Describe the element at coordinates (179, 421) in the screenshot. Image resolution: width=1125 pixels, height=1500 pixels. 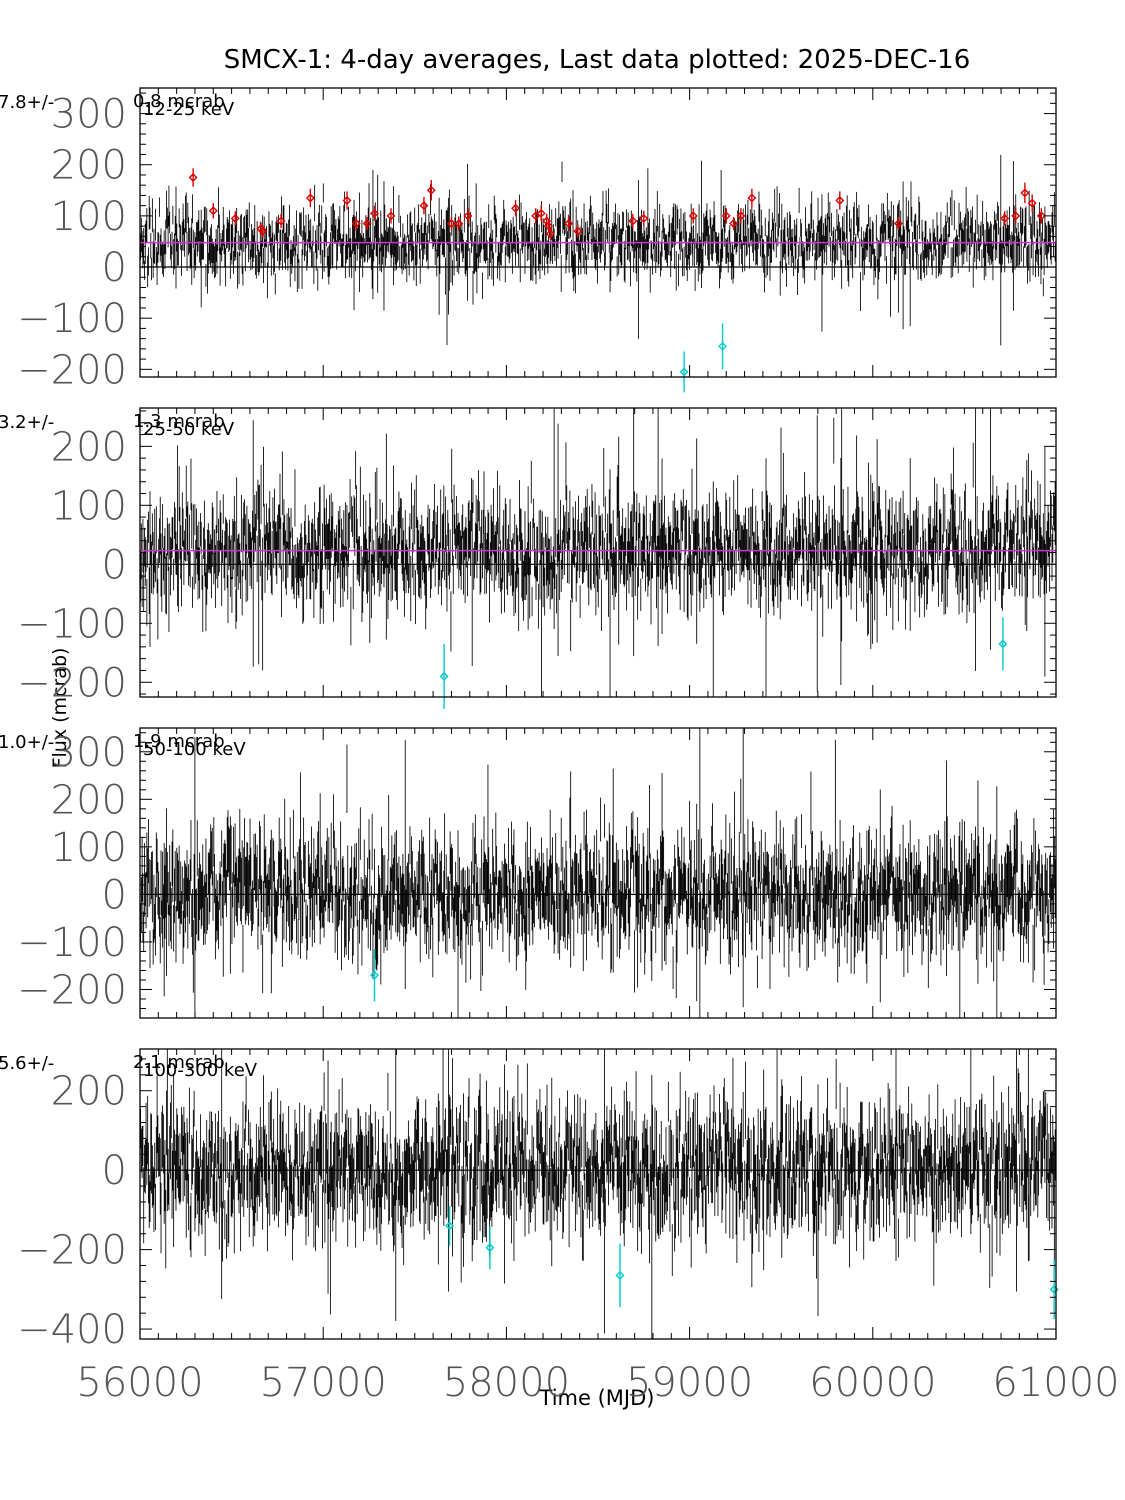
I see `mean-error-label: 1.3 mcrab` at that location.